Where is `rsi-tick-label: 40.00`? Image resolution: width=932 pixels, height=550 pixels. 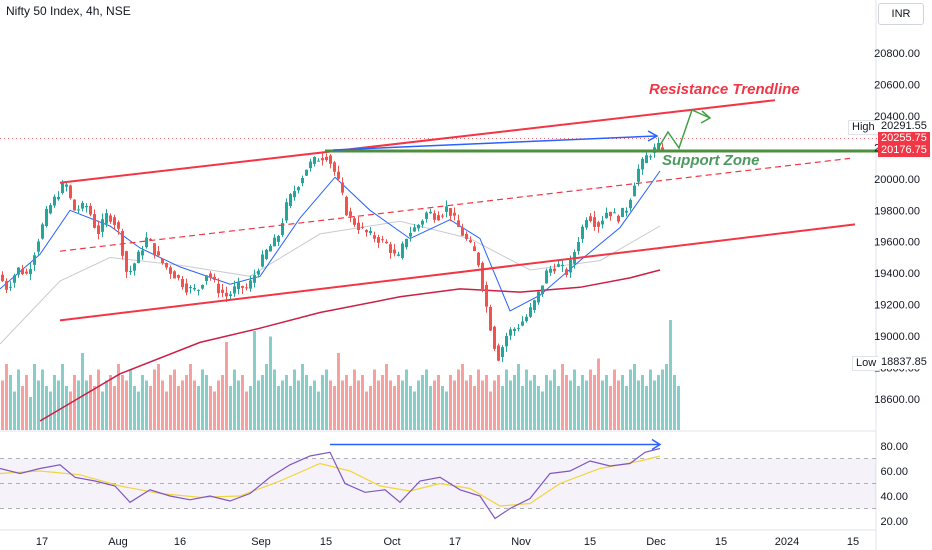 rsi-tick-label: 40.00 is located at coordinates (894, 497).